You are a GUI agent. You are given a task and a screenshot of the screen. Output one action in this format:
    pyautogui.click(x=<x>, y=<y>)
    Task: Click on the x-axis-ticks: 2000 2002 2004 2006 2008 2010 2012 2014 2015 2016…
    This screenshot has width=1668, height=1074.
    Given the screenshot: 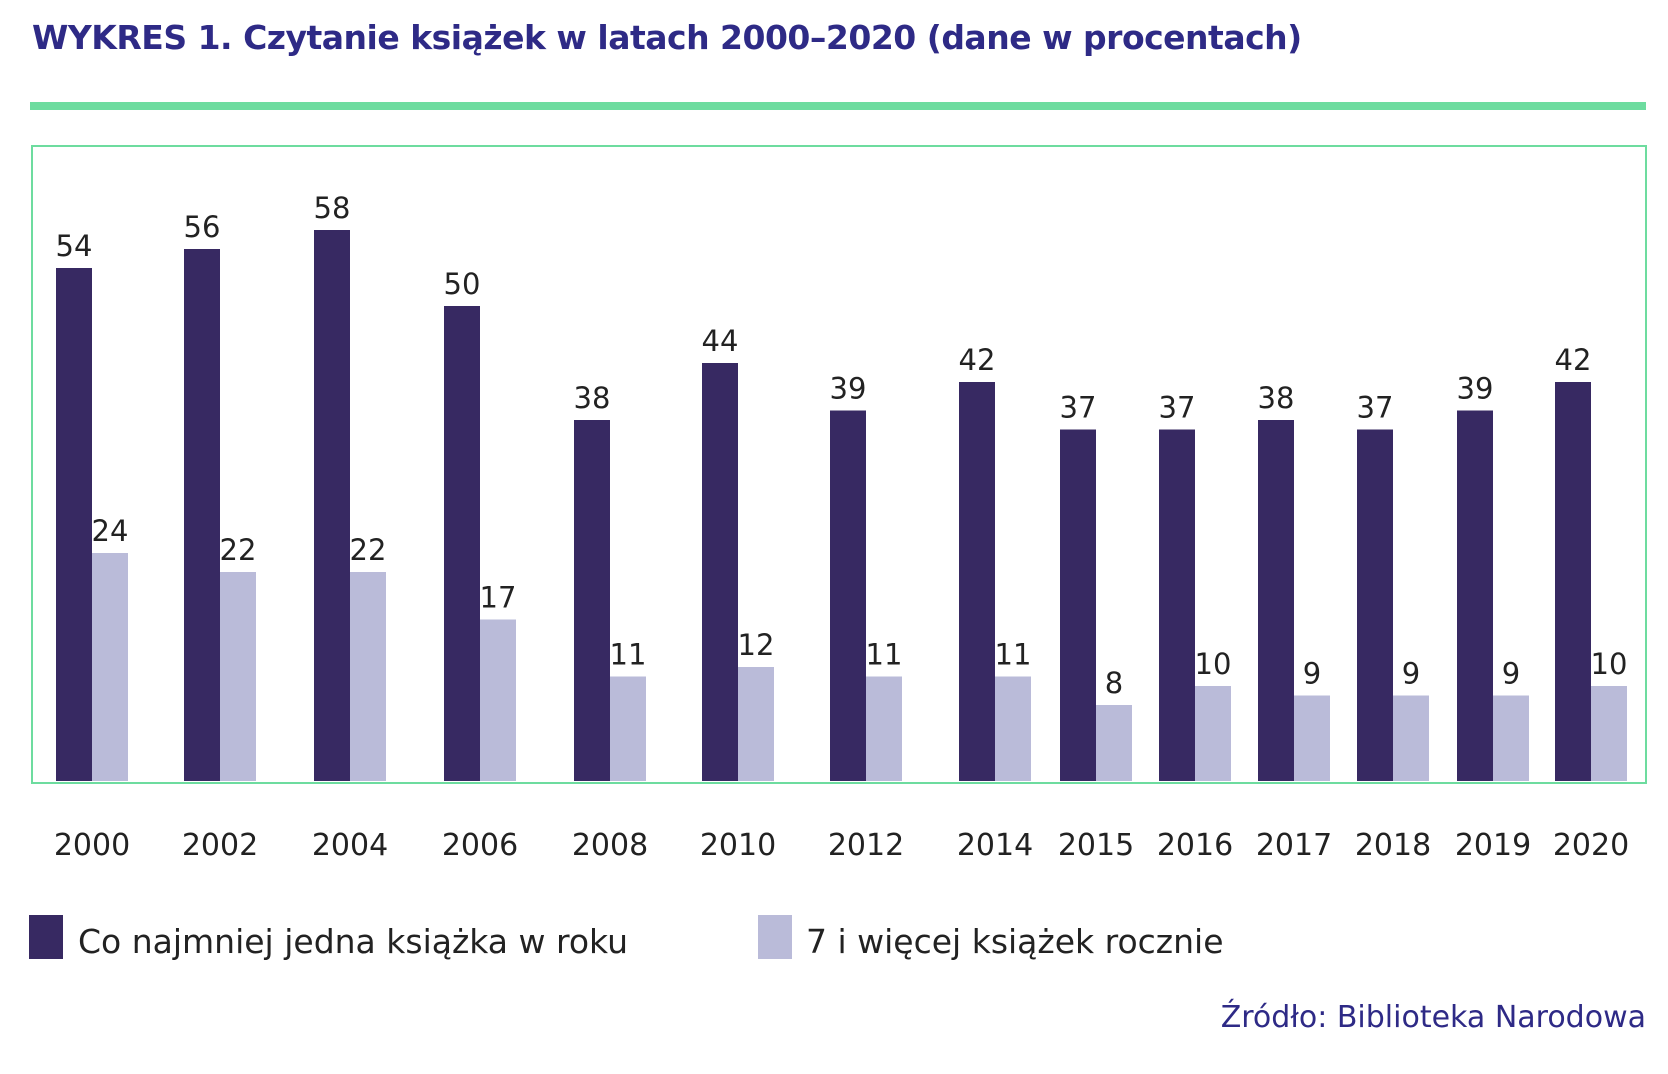 What is the action you would take?
    pyautogui.click(x=841, y=845)
    